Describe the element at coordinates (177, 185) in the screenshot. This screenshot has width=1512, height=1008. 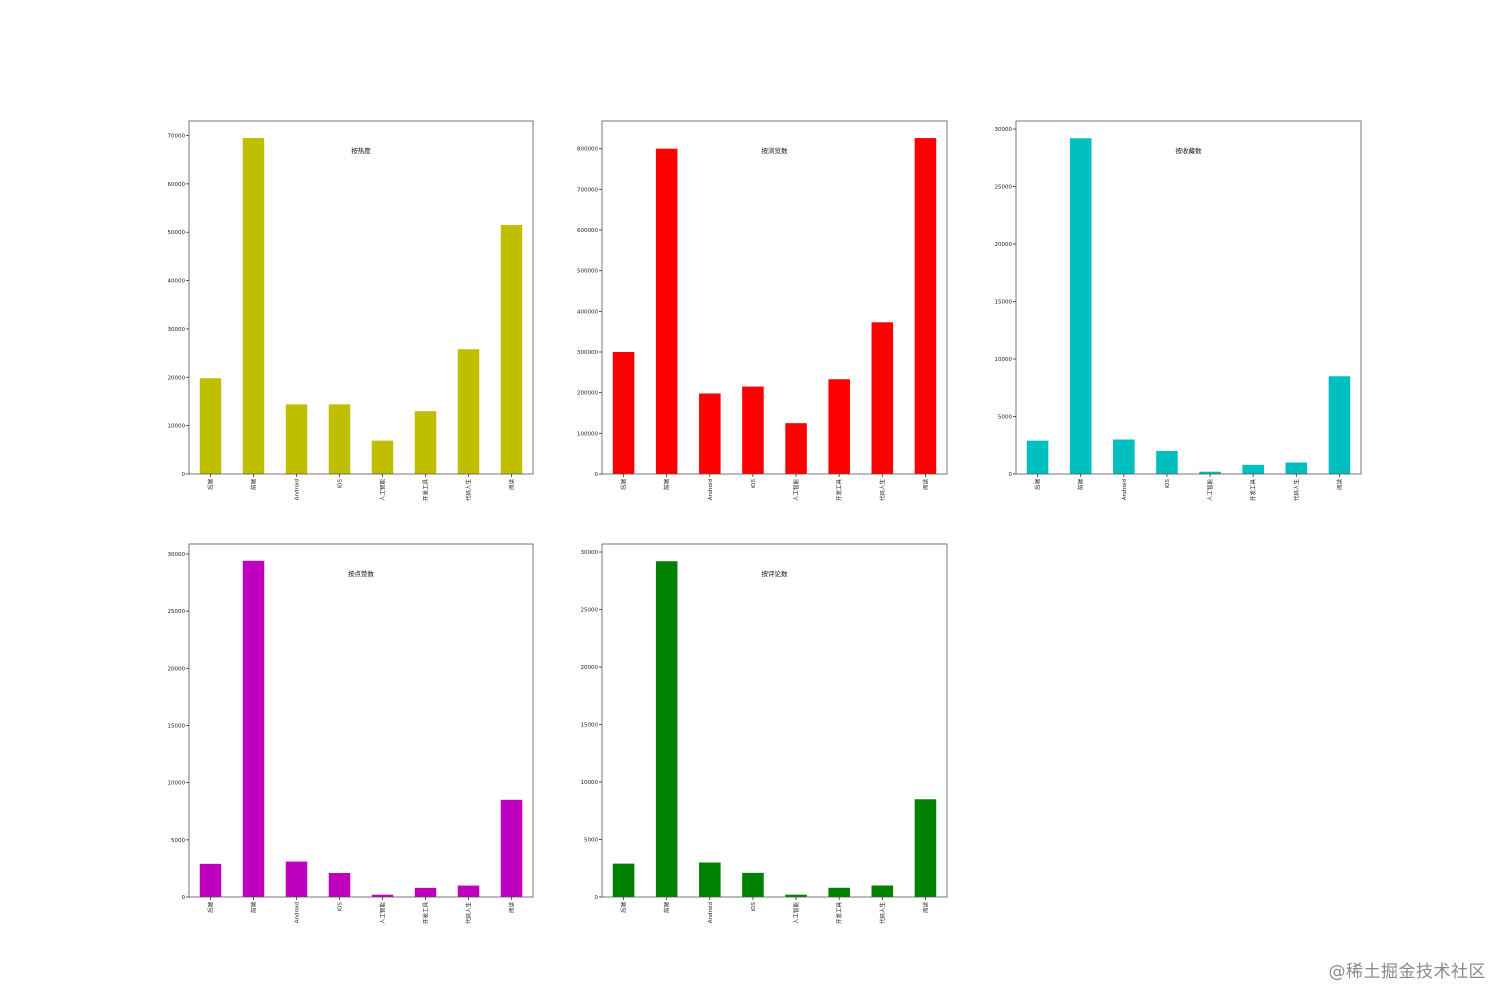
I see `y-tick-label: 60000` at that location.